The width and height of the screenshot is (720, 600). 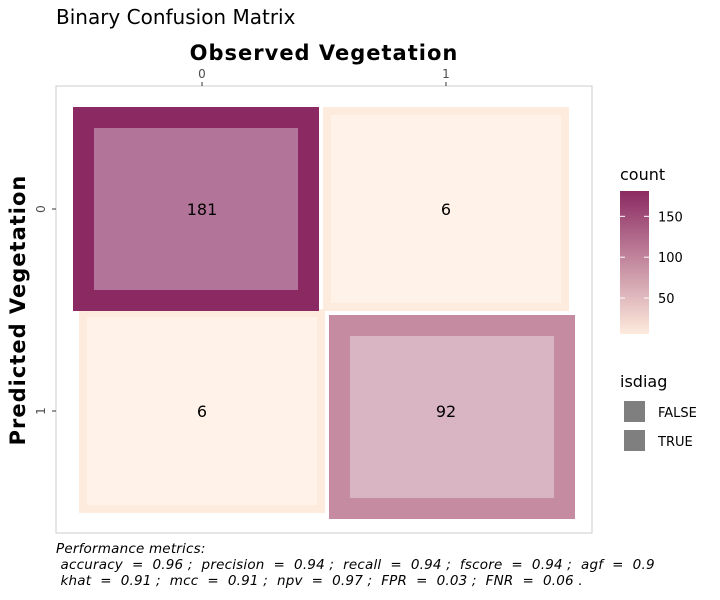 I want to click on y-axis-title: Predicted Vegetation, so click(x=18, y=310).